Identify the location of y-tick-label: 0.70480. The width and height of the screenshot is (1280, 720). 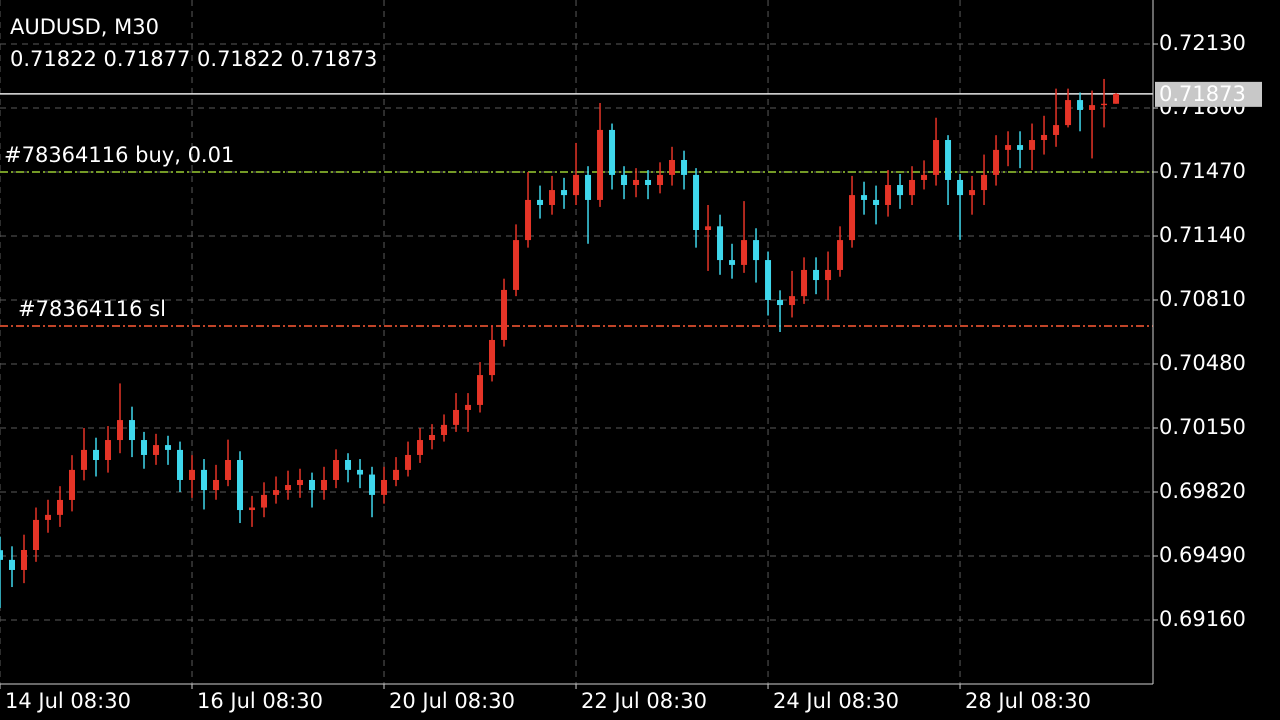
(1202, 363).